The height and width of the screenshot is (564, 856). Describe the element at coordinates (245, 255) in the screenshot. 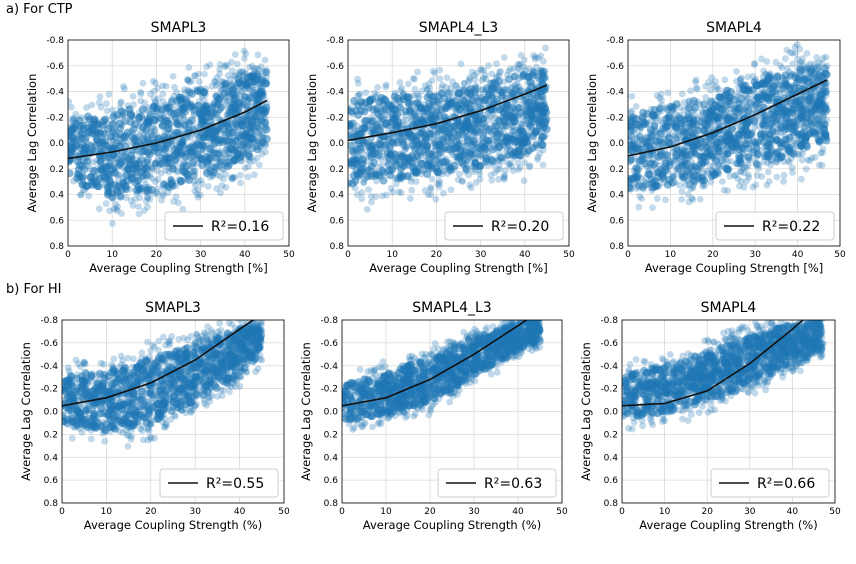

I see `x-tick-label: 40` at that location.